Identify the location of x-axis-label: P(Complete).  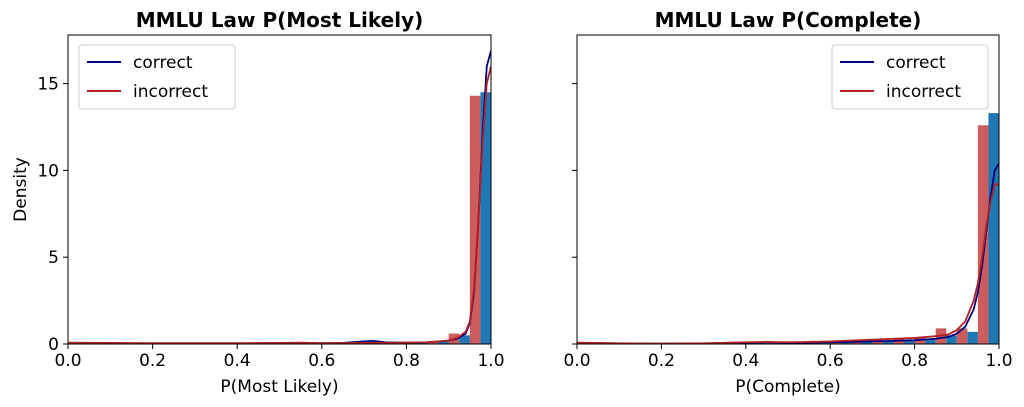
(787, 387).